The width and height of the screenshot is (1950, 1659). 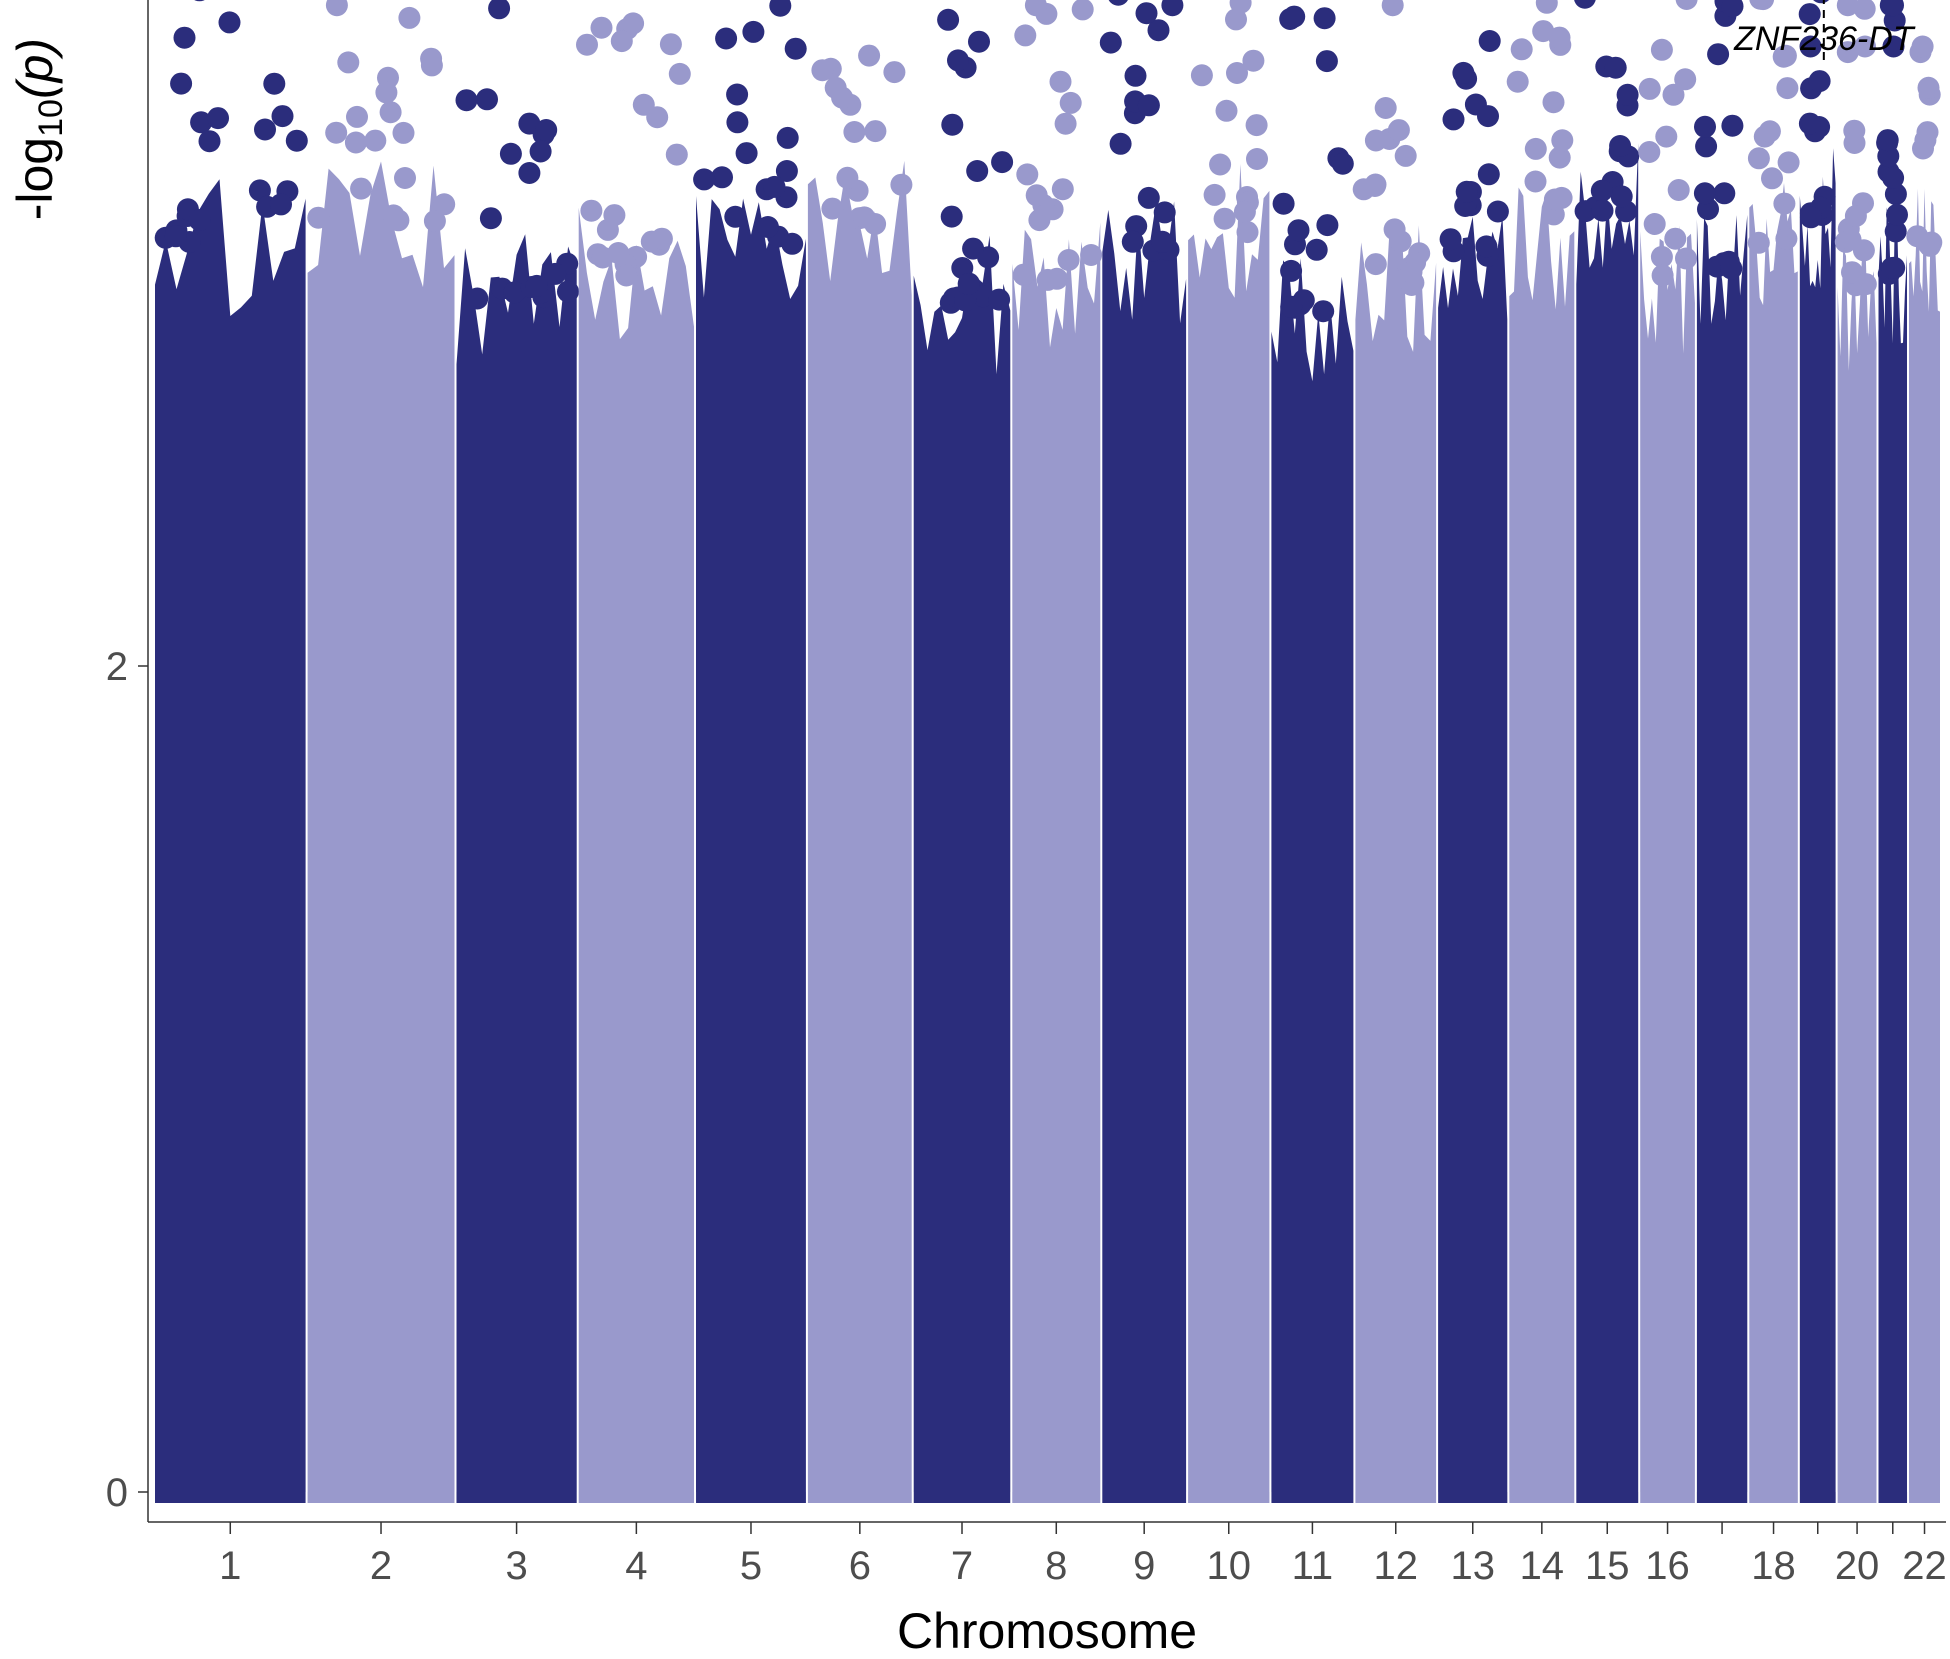 I want to click on x-tick-label: 1, so click(x=230, y=1566).